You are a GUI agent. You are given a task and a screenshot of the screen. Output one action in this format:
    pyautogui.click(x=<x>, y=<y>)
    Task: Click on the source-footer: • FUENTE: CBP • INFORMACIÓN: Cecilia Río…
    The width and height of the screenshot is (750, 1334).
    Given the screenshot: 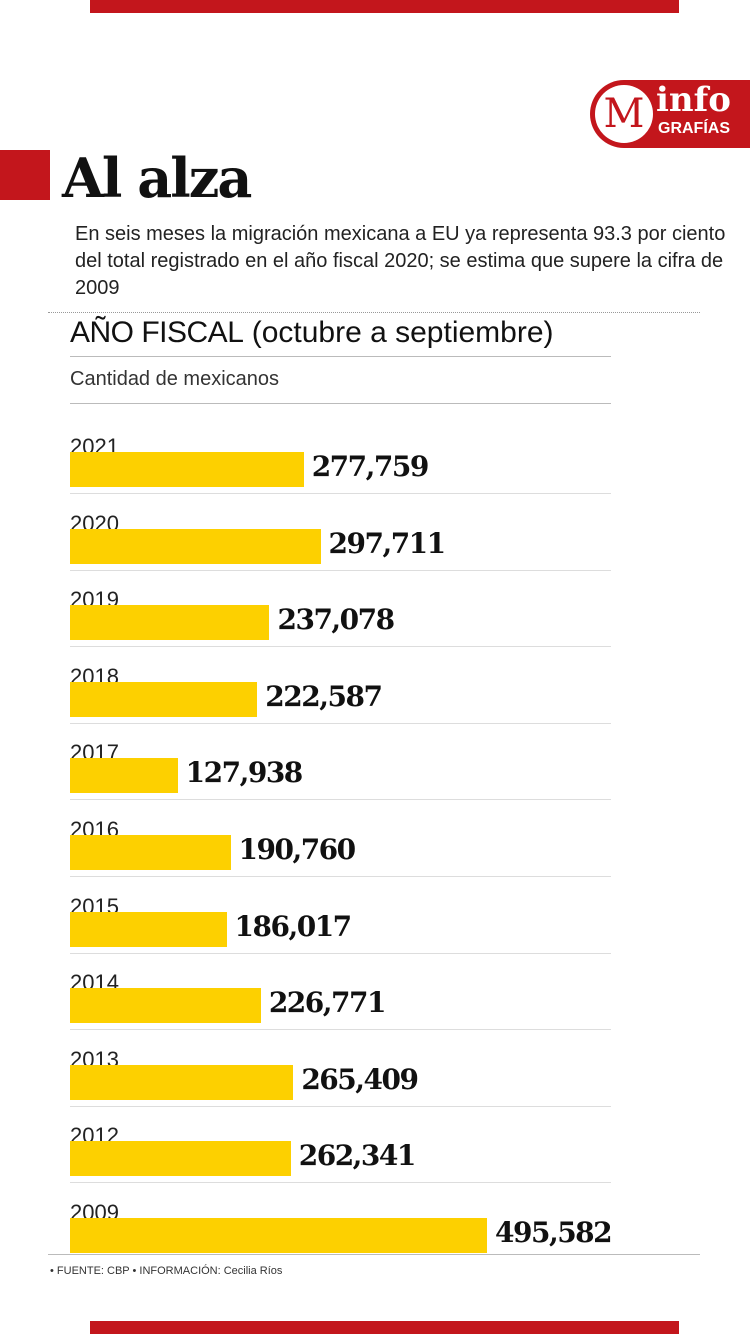 What is the action you would take?
    pyautogui.click(x=166, y=1271)
    